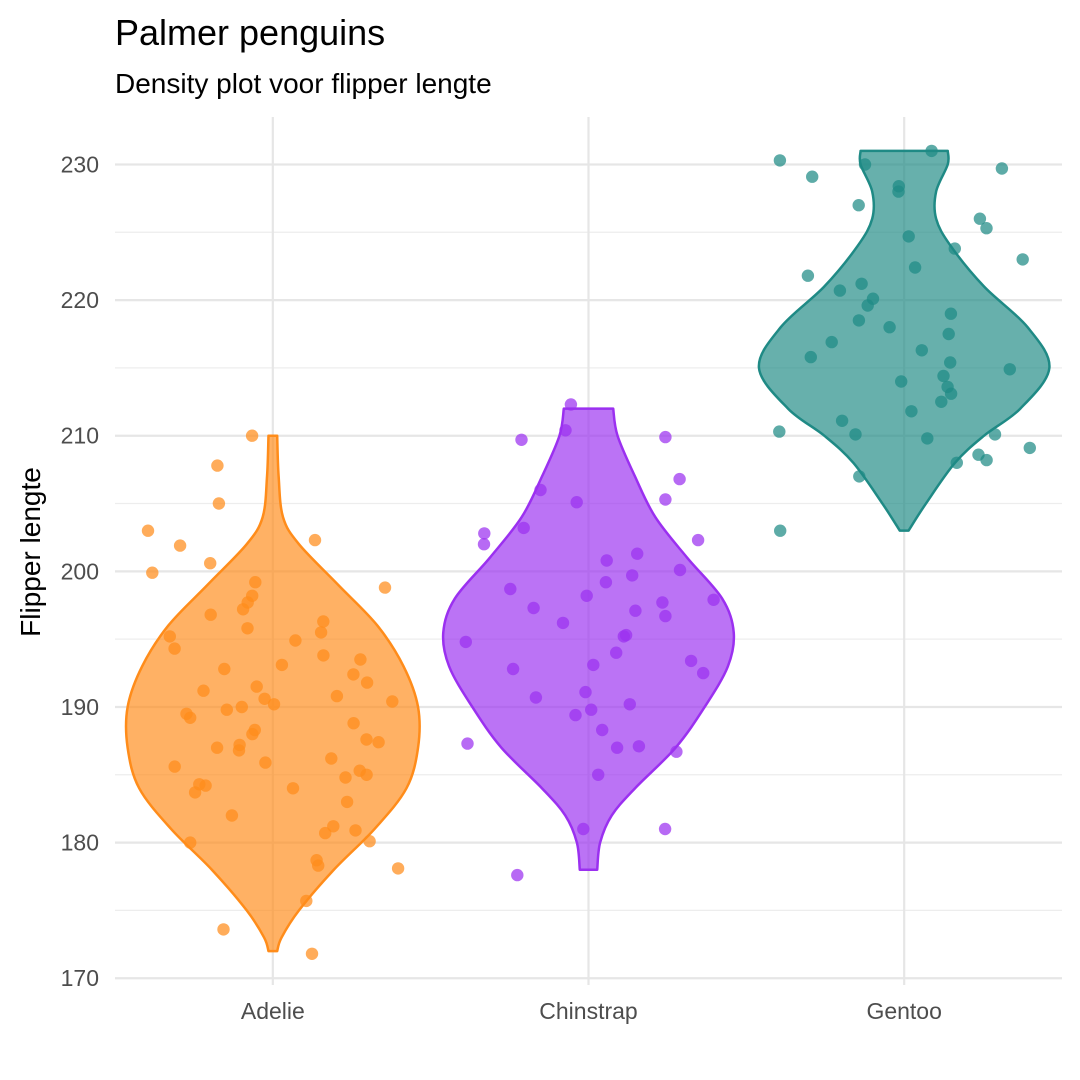 Image resolution: width=1080 pixels, height=1080 pixels. I want to click on y-tick-label: 200, so click(80, 571).